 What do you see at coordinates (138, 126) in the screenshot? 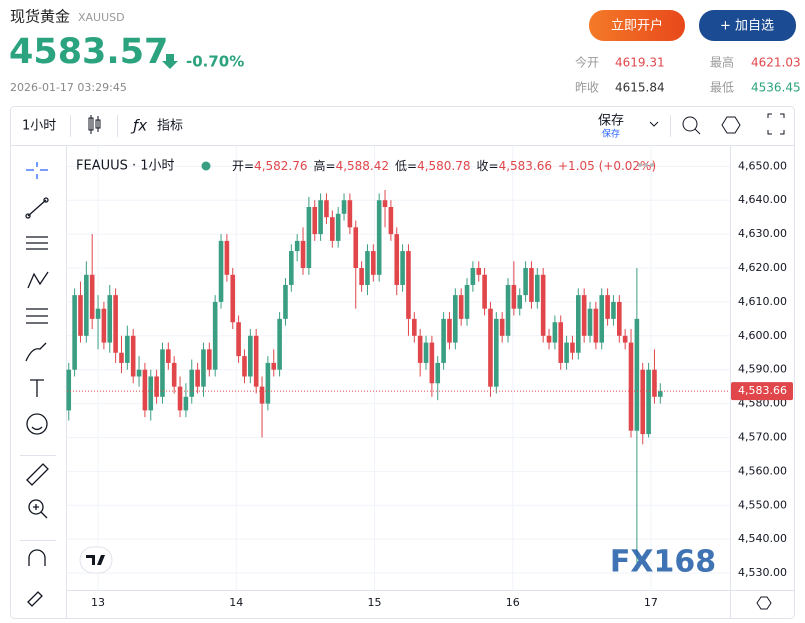
I see `fx-icon: ƒx` at bounding box center [138, 126].